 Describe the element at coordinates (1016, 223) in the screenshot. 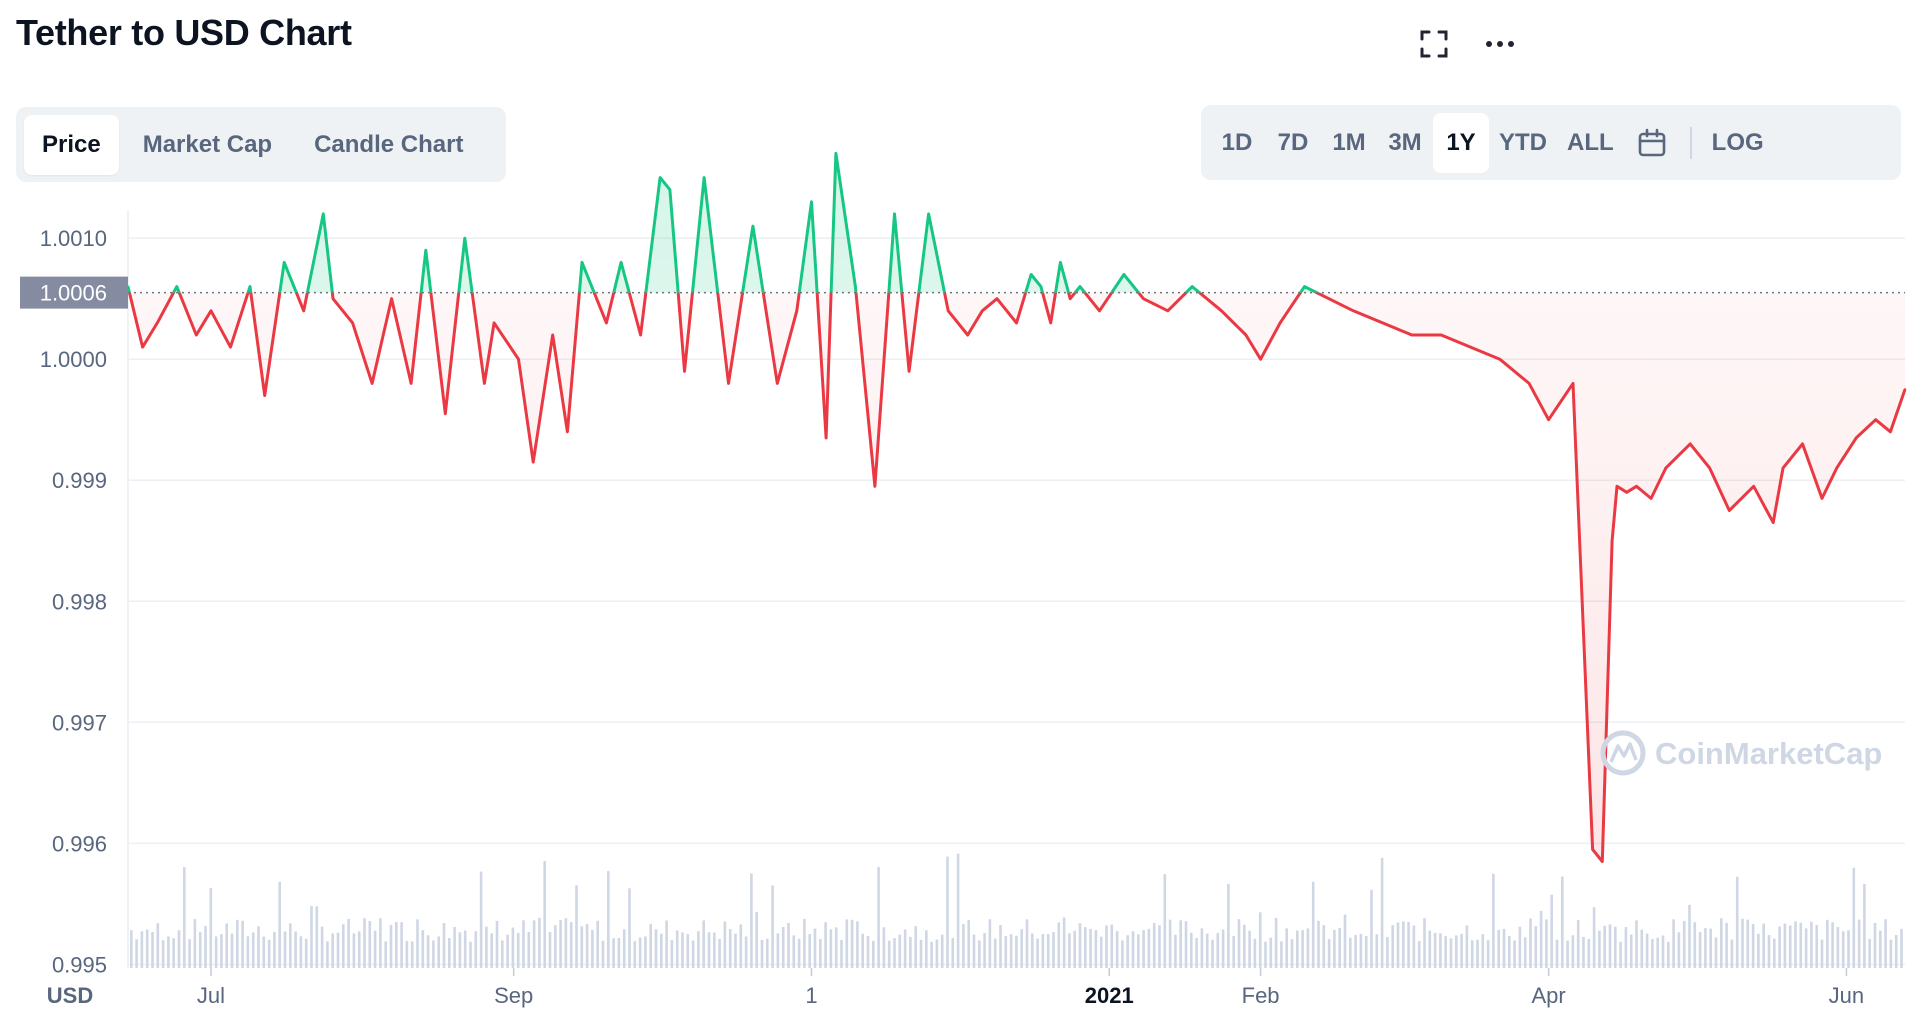

I see `series-area-above` at that location.